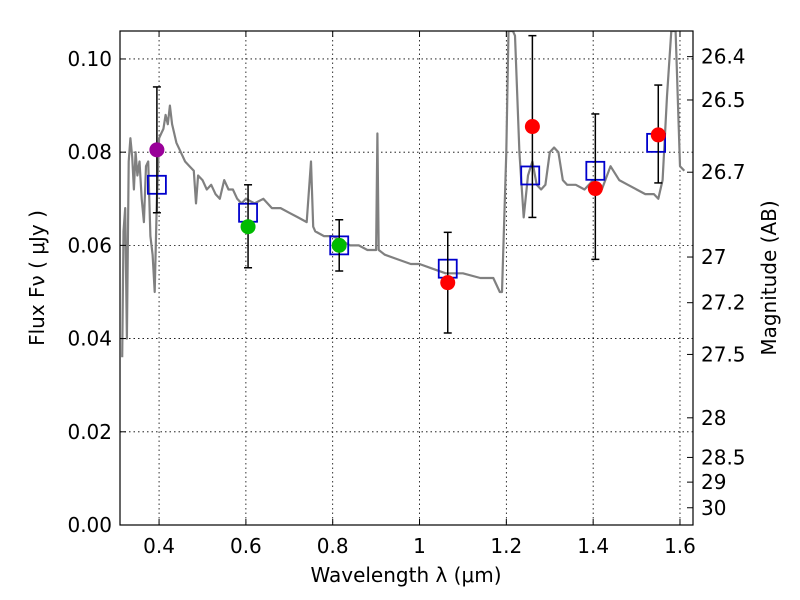 The image size is (800, 600). What do you see at coordinates (506, 546) in the screenshot?
I see `x-tick-label: 1.2` at bounding box center [506, 546].